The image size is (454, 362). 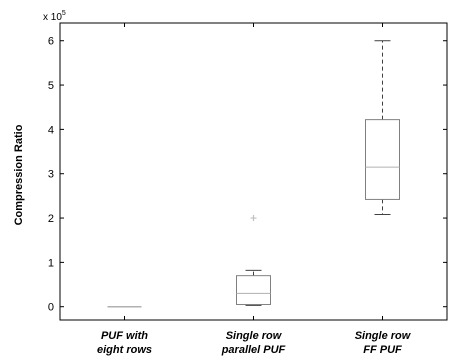 What do you see at coordinates (124, 336) in the screenshot?
I see `category-label-0-line1: PUF with` at bounding box center [124, 336].